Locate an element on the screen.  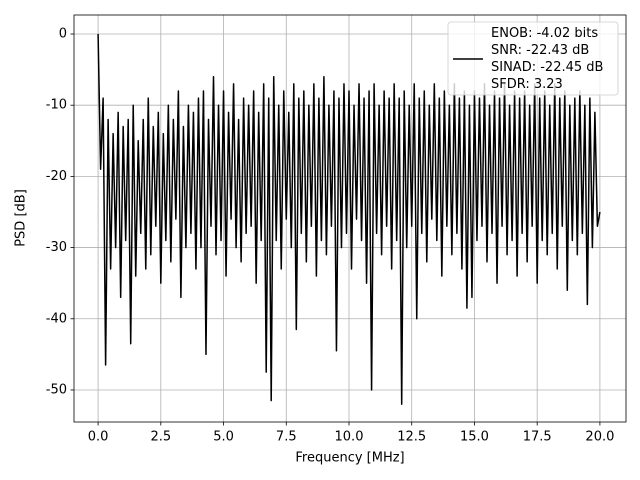
x-tick-label: 12.5 is located at coordinates (411, 437).